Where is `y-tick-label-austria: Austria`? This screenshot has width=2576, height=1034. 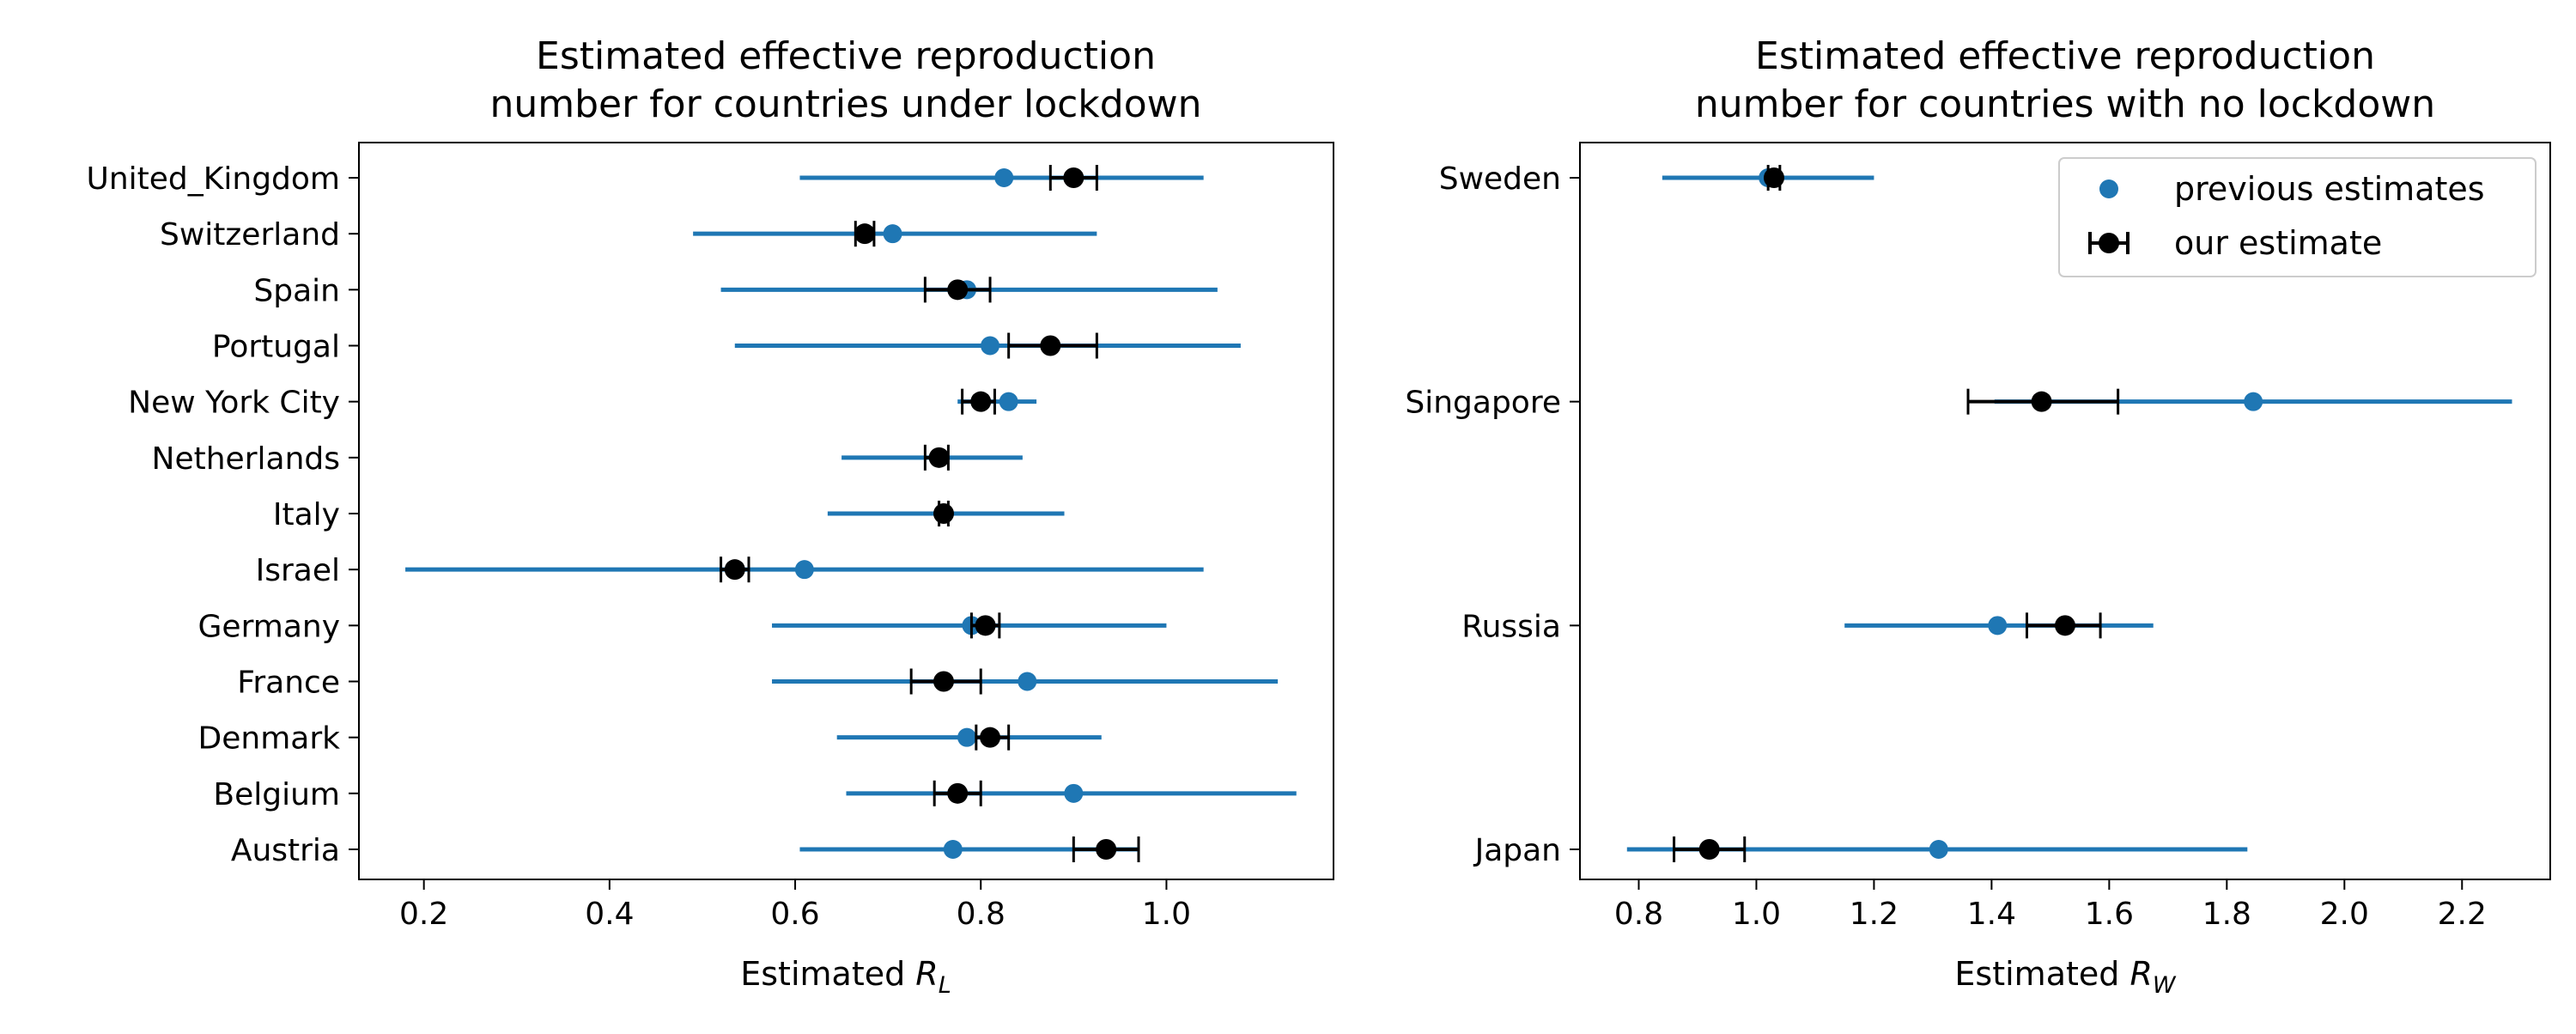 y-tick-label-austria: Austria is located at coordinates (285, 850).